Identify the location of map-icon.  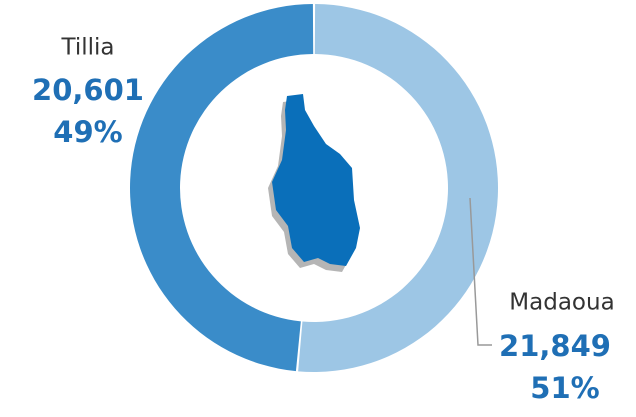
(314, 183).